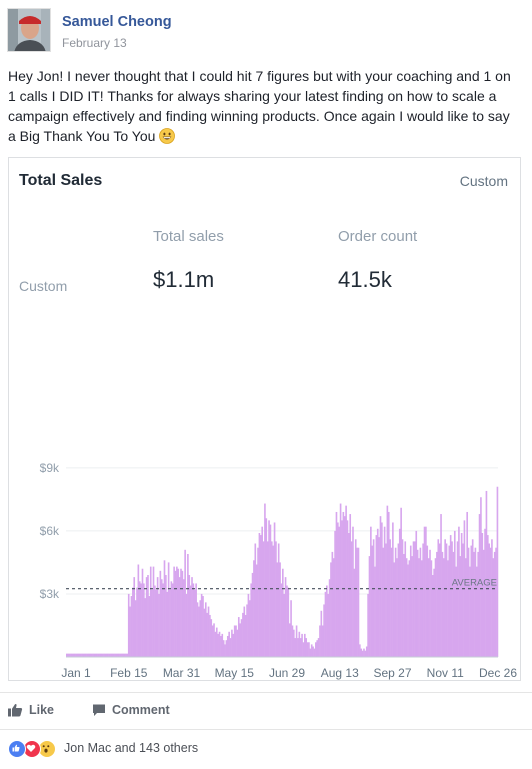 The width and height of the screenshot is (532, 769). I want to click on post-header: Samuel Cheong February 13, so click(257, 32).